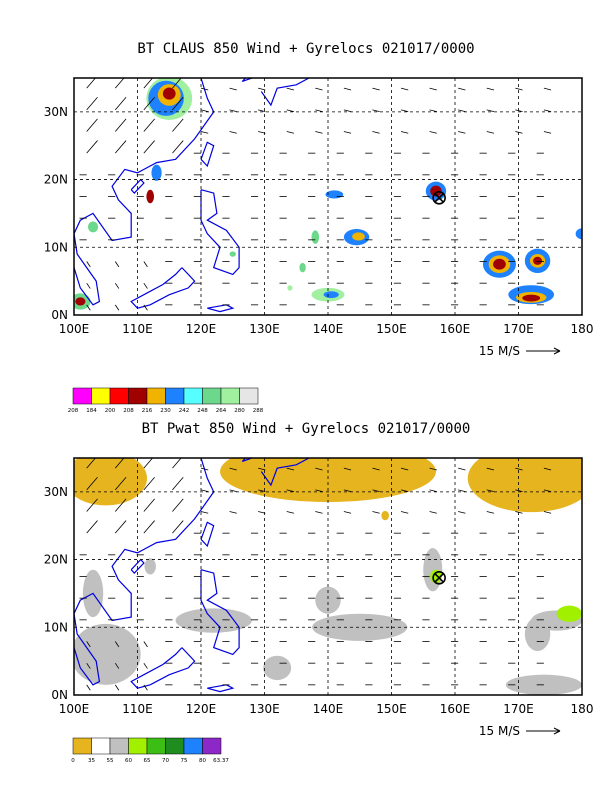 The image size is (612, 792). Describe the element at coordinates (306, 429) in the screenshot. I see `bottom-chart-title: BT Pwat 850 Wind + Gyrelocs 021017/0000` at that location.